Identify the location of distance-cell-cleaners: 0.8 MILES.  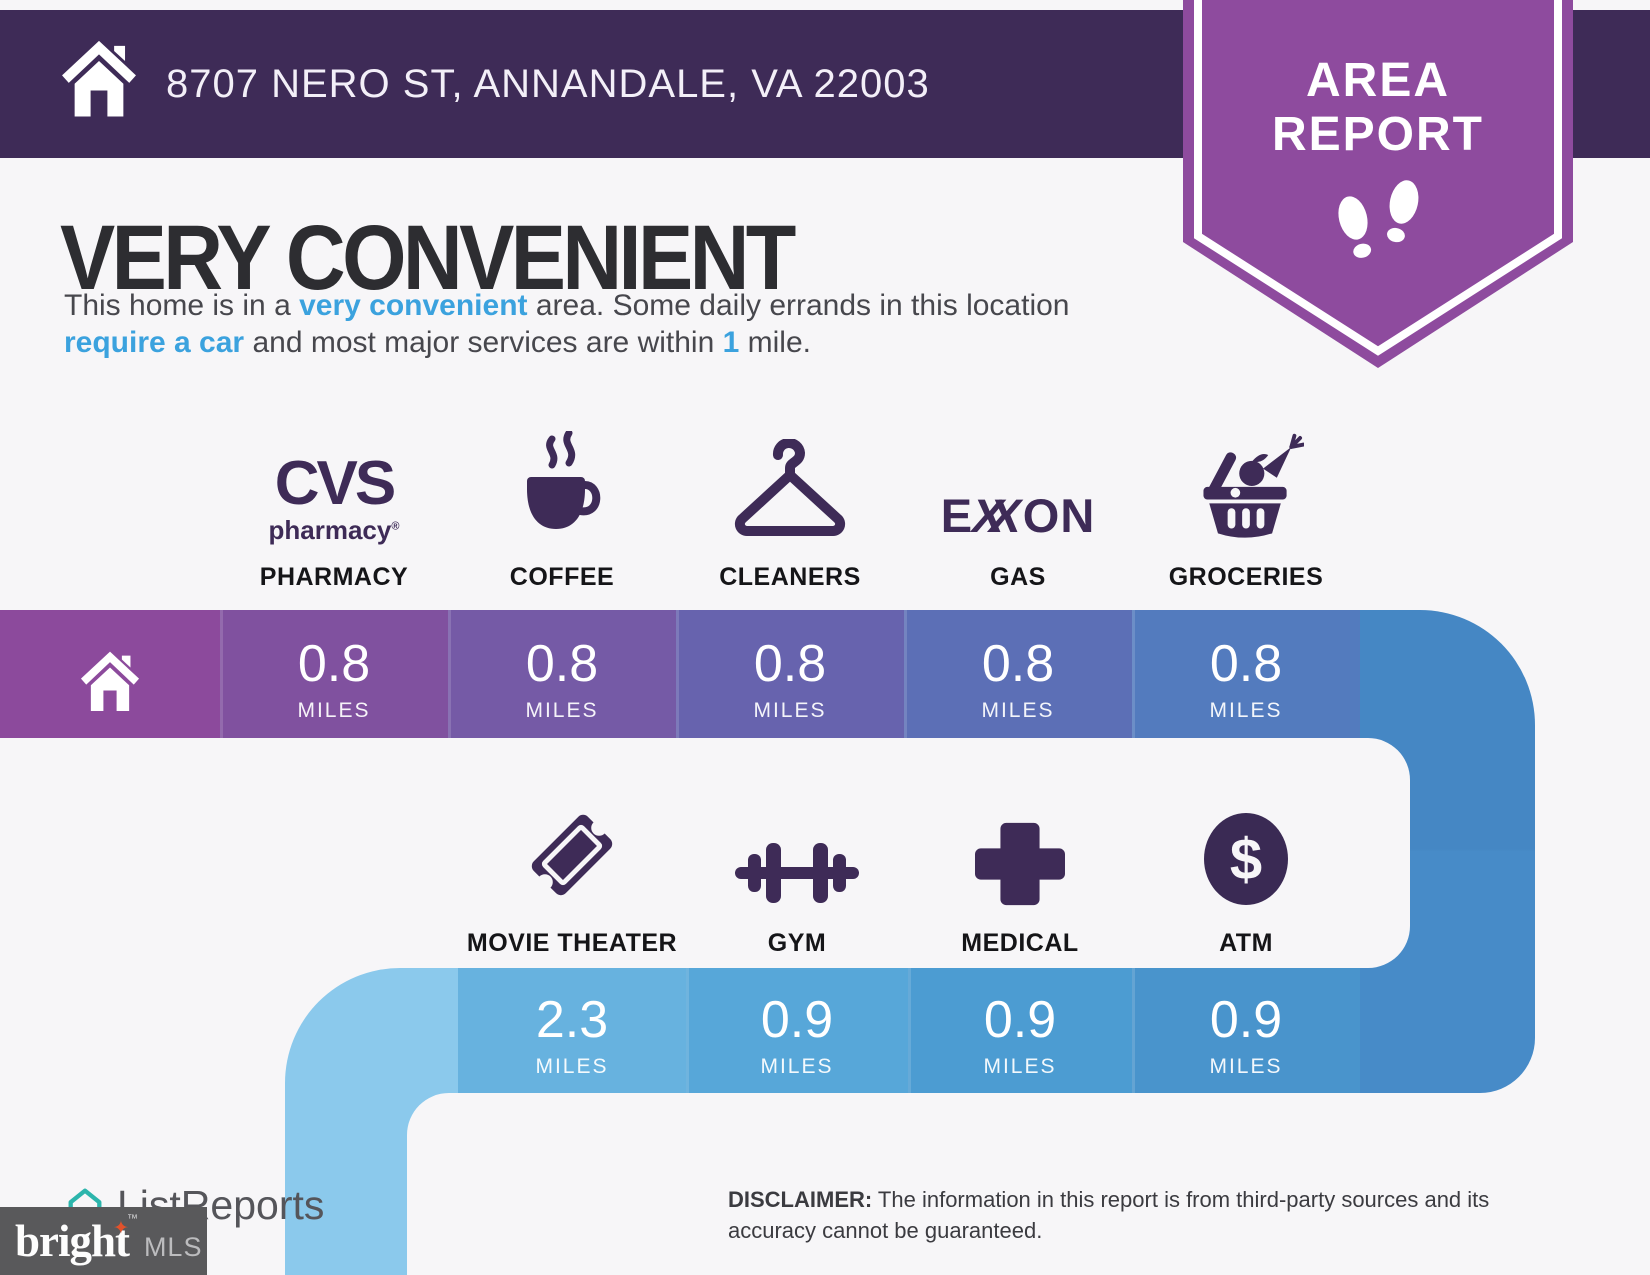
(790, 674).